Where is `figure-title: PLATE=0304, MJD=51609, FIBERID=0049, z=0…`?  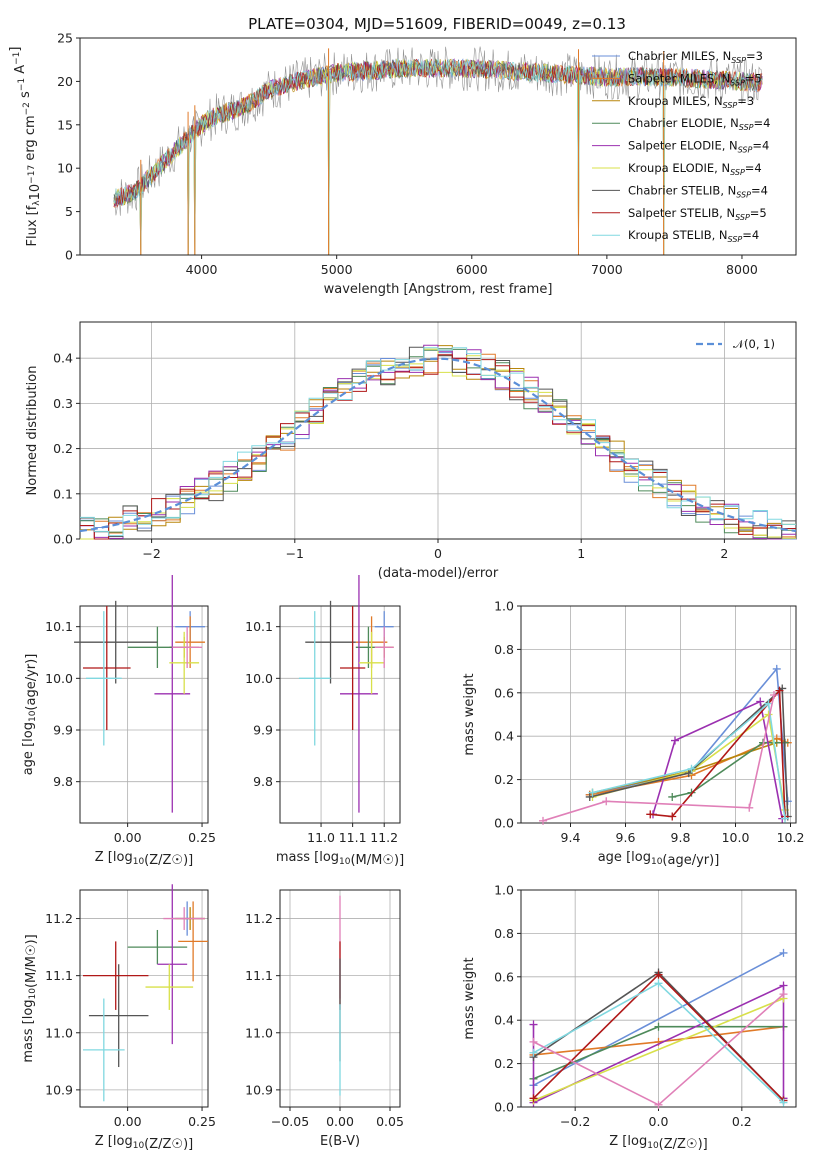
figure-title: PLATE=0304, MJD=51609, FIBERID=0049, z=0… is located at coordinates (437, 24).